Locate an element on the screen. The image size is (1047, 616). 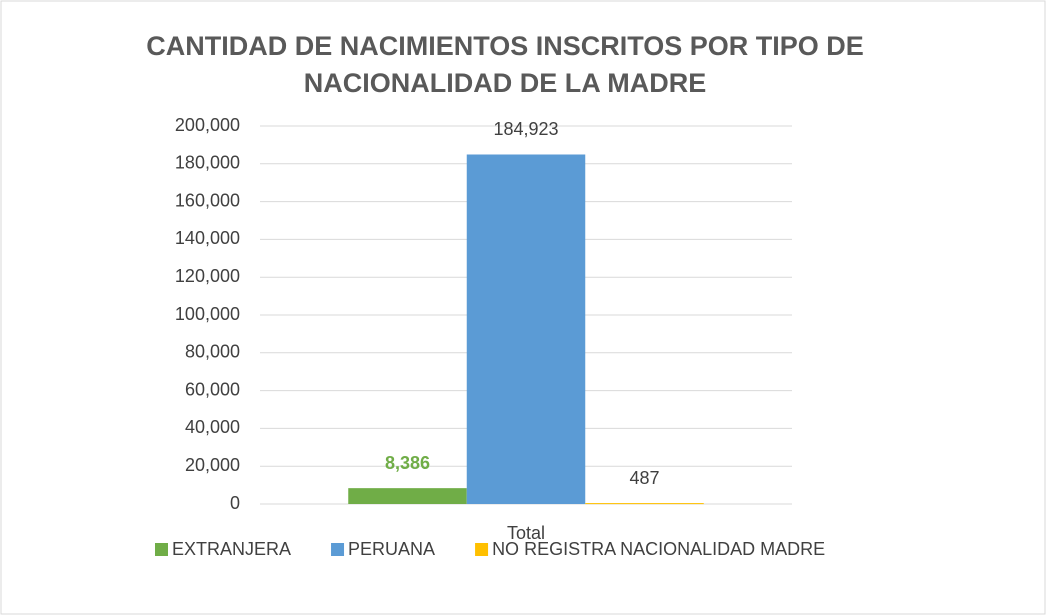
y-tick-label: 100,000 is located at coordinates (207, 314).